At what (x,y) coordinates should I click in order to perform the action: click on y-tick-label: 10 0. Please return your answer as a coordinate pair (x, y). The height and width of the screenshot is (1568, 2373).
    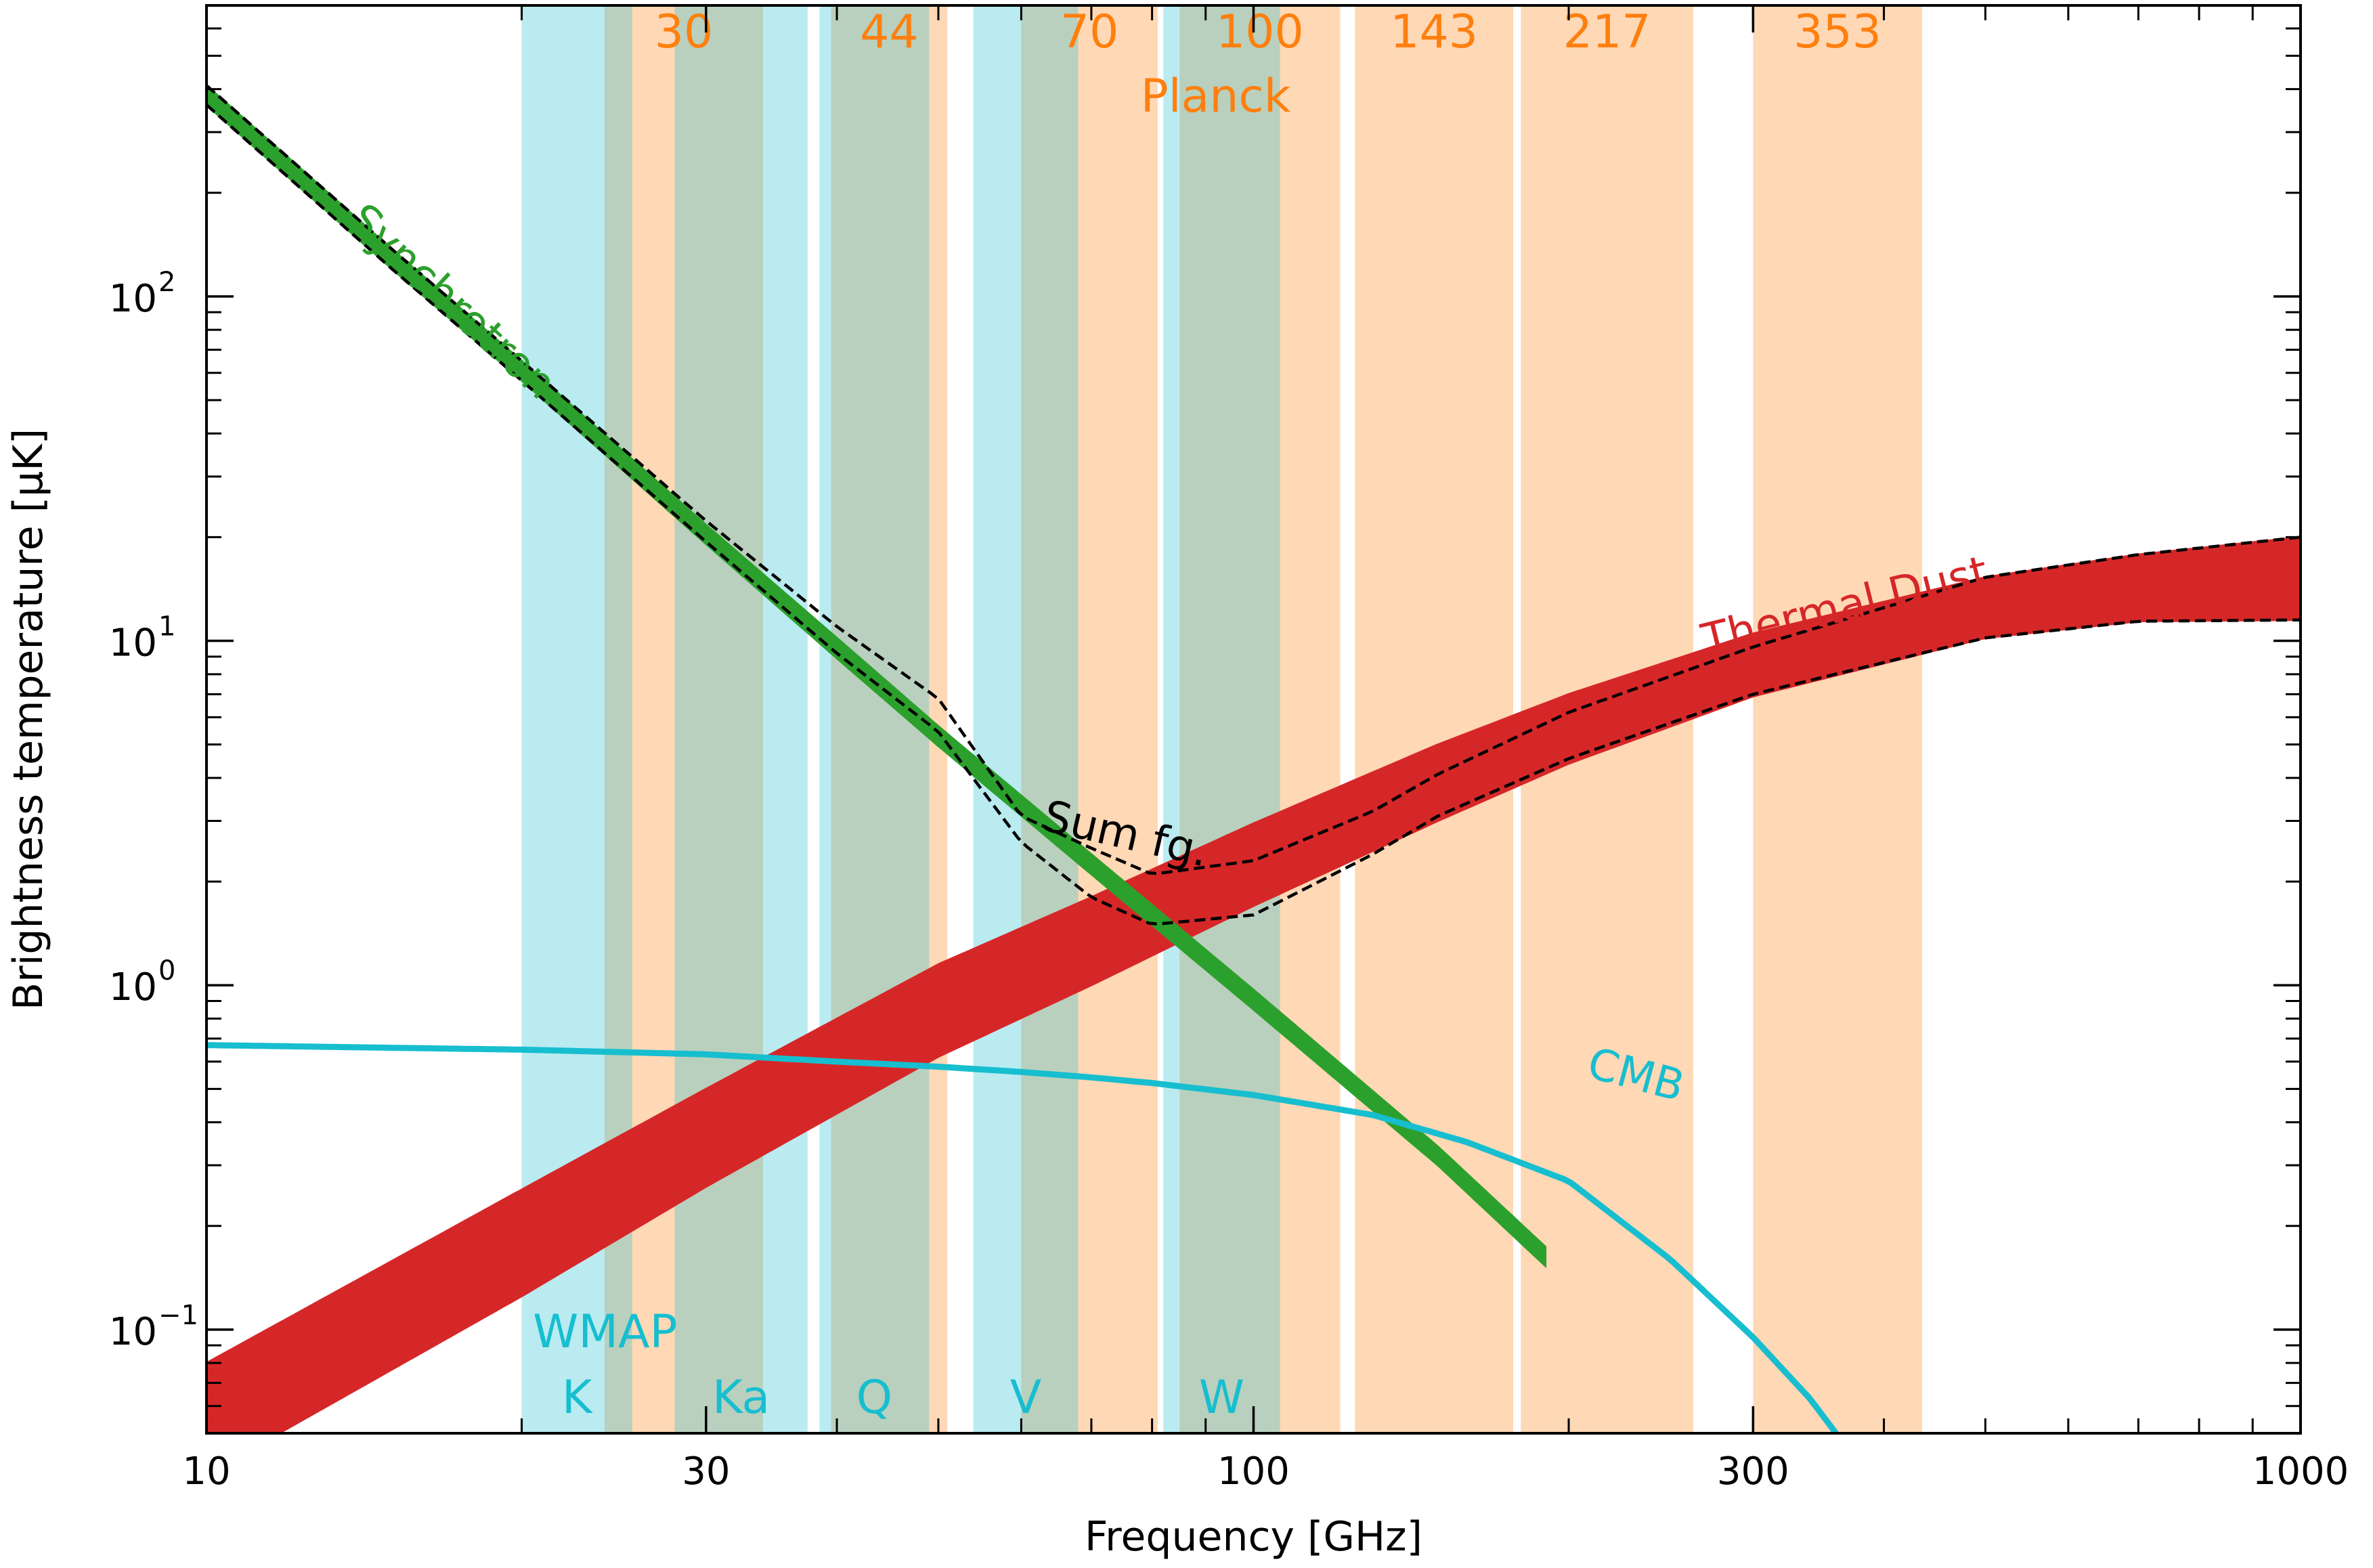
    Looking at the image, I should click on (142, 982).